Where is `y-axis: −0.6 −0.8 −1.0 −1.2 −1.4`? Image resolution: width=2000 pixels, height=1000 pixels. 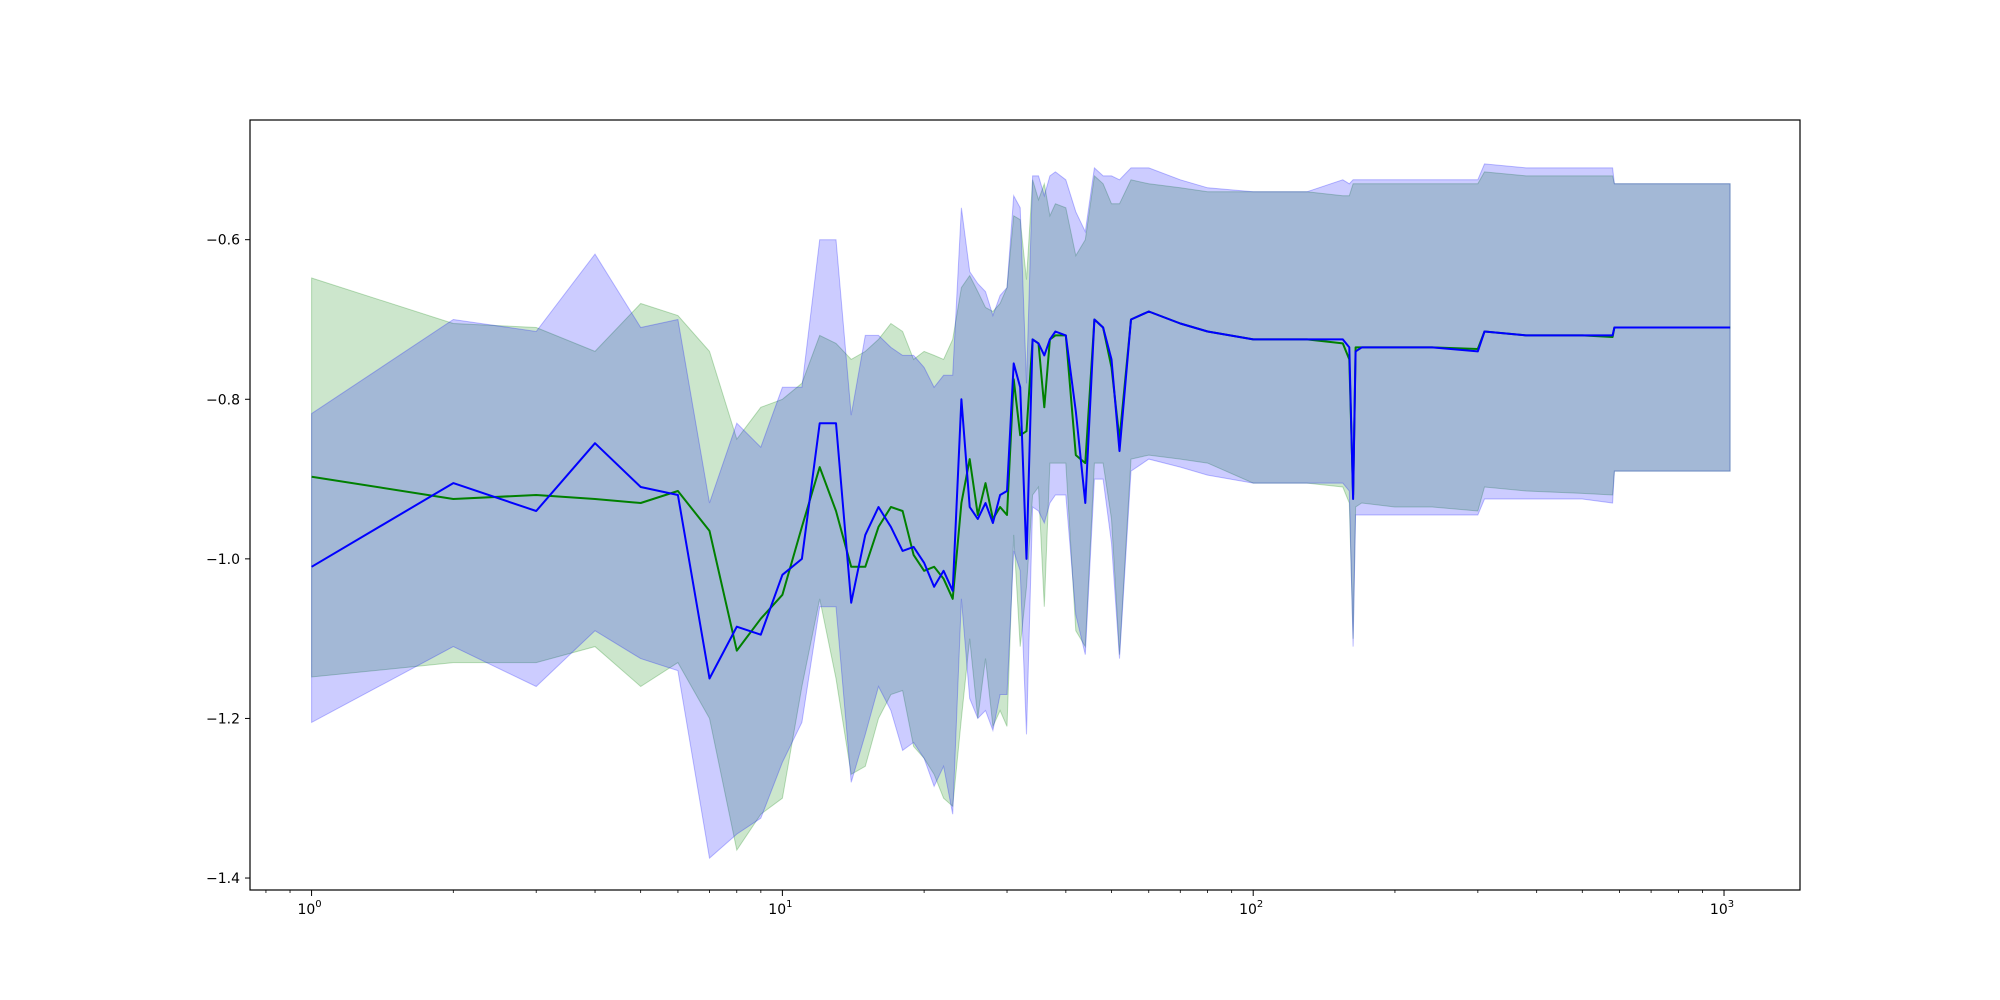
y-axis: −0.6 −0.8 −1.0 −1.2 −1.4 is located at coordinates (228, 560).